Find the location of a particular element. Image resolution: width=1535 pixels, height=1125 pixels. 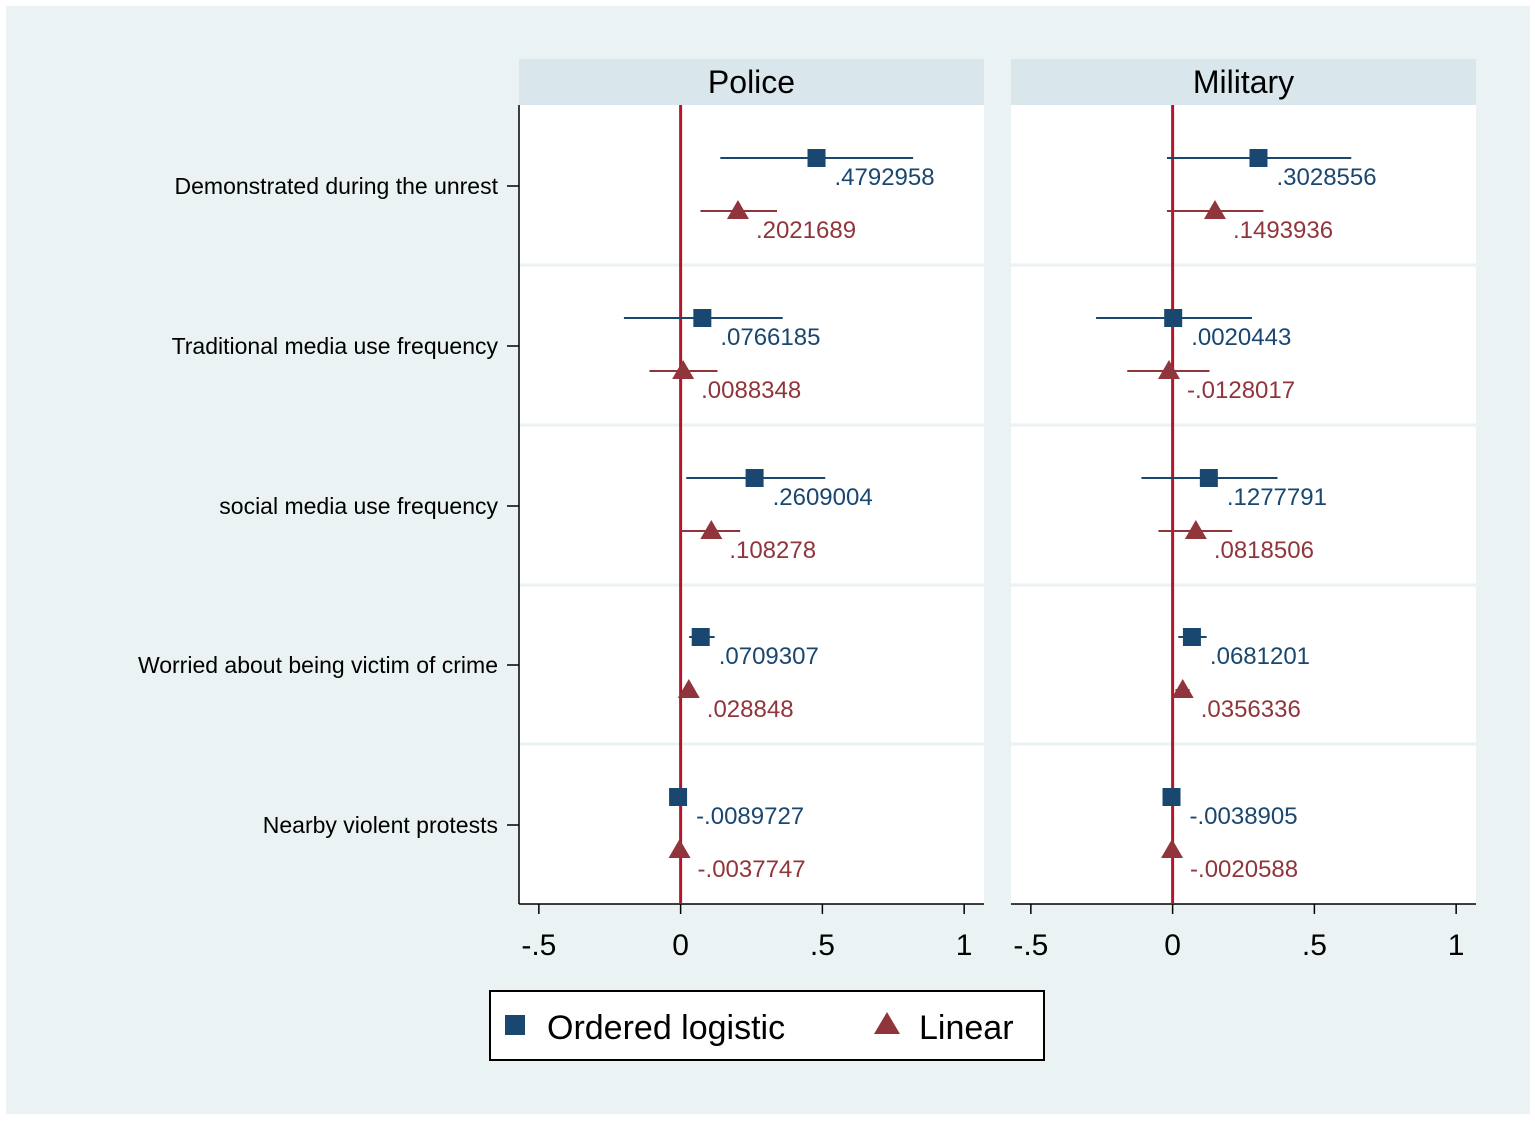

data-label: -.0128017 is located at coordinates (1241, 390).